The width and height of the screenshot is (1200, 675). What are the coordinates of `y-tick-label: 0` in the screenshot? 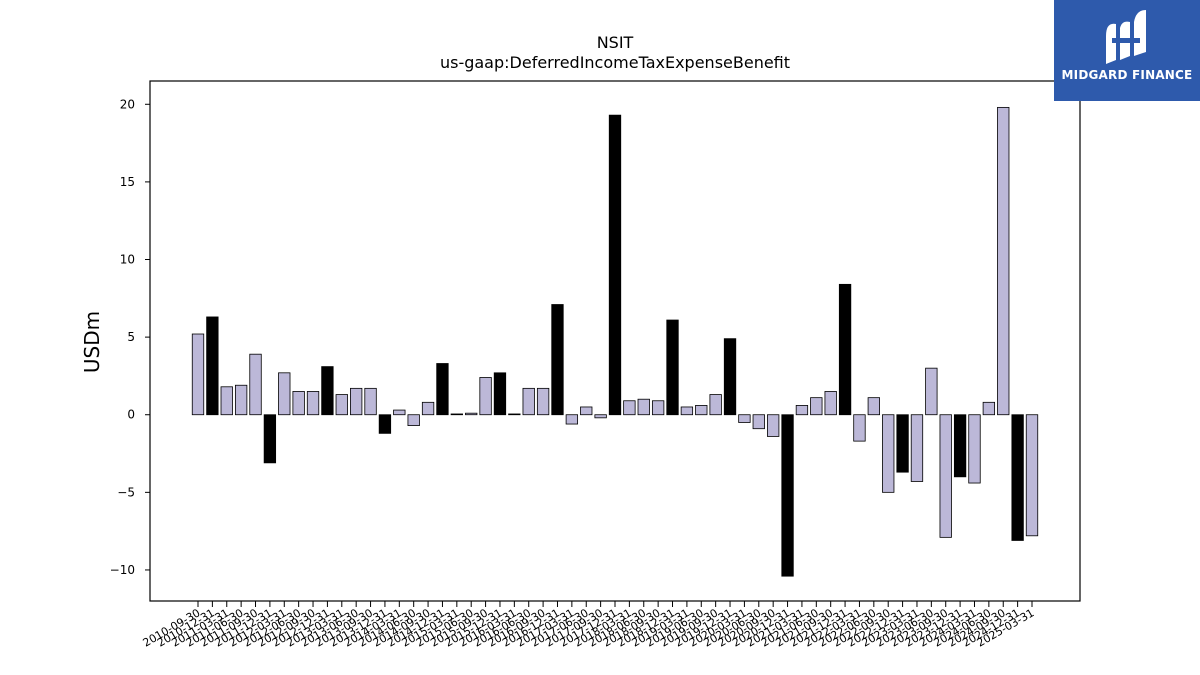 It's located at (131, 415).